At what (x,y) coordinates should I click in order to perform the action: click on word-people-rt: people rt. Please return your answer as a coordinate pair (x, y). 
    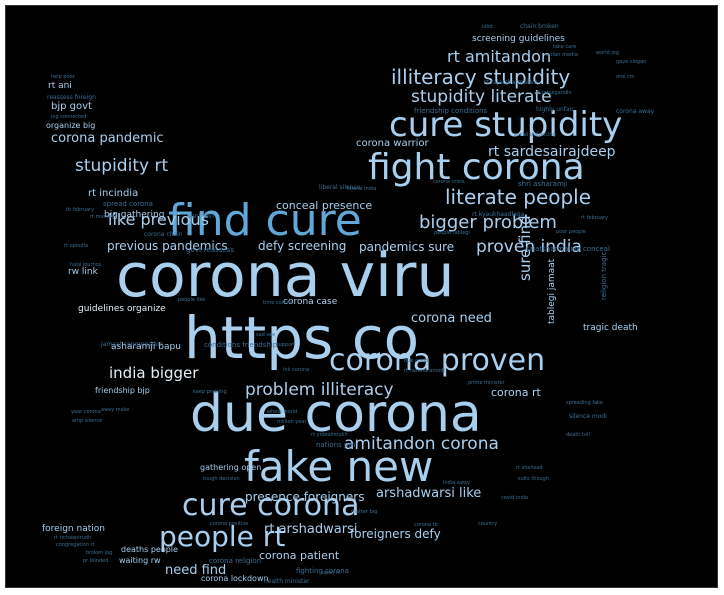
    Looking at the image, I should click on (222, 536).